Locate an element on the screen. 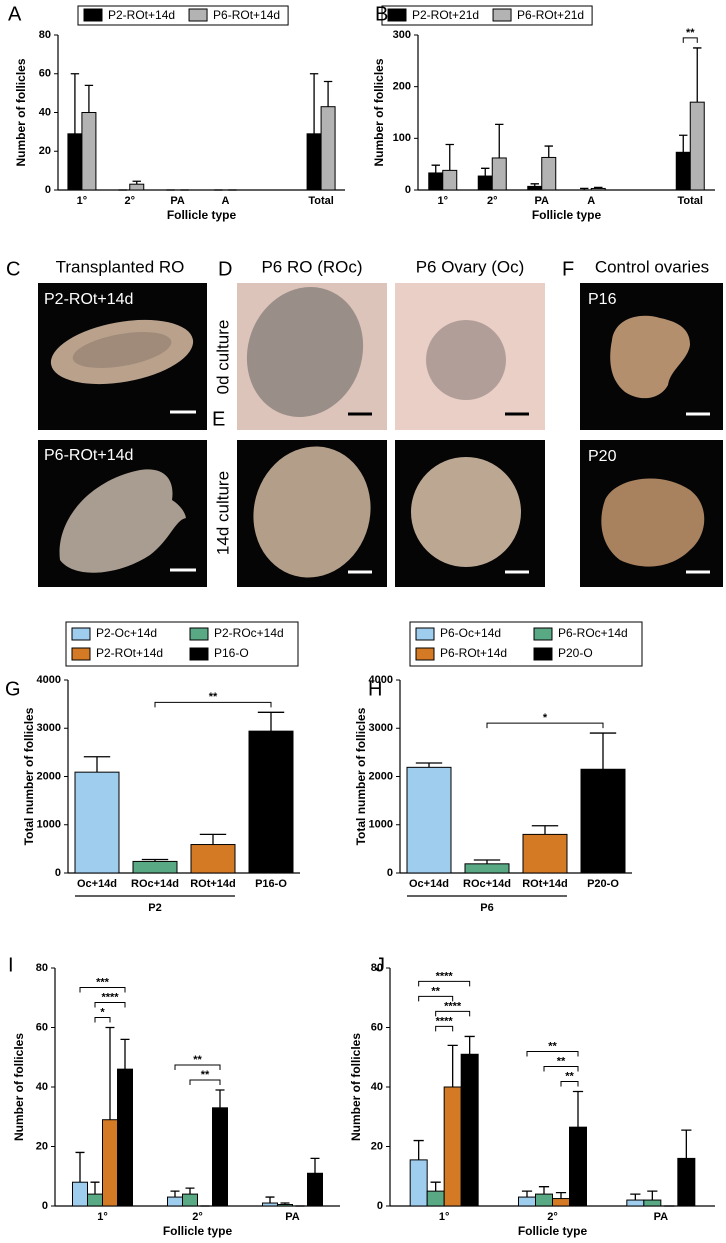 The image size is (726, 1243). panel-letter: J is located at coordinates (380, 965).